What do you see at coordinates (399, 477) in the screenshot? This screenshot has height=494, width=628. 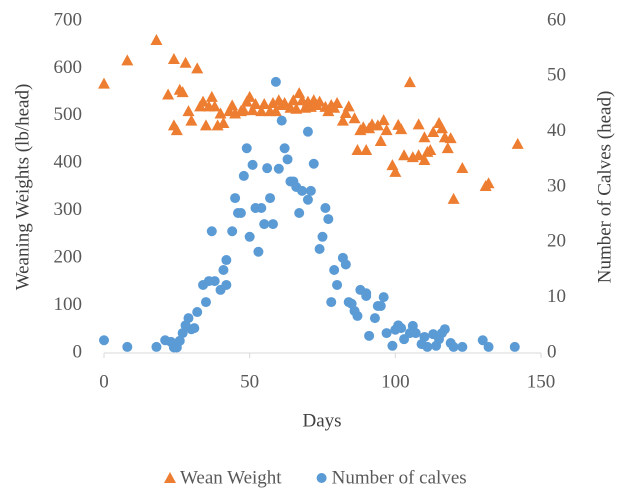 I see `legend-label: Number of calves` at bounding box center [399, 477].